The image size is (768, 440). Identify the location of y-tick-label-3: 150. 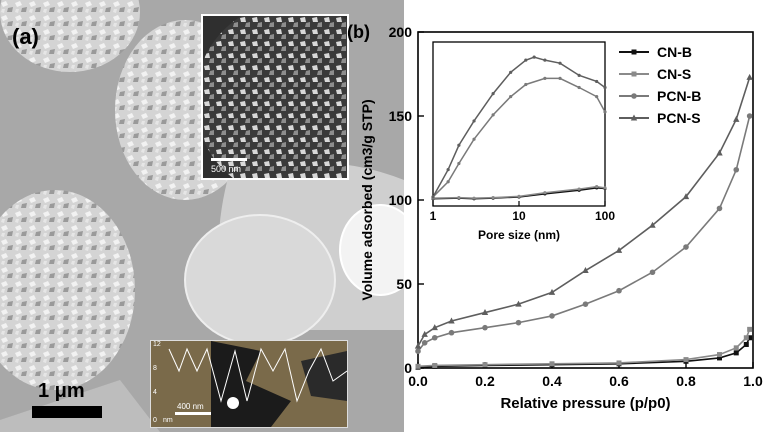
(401, 116).